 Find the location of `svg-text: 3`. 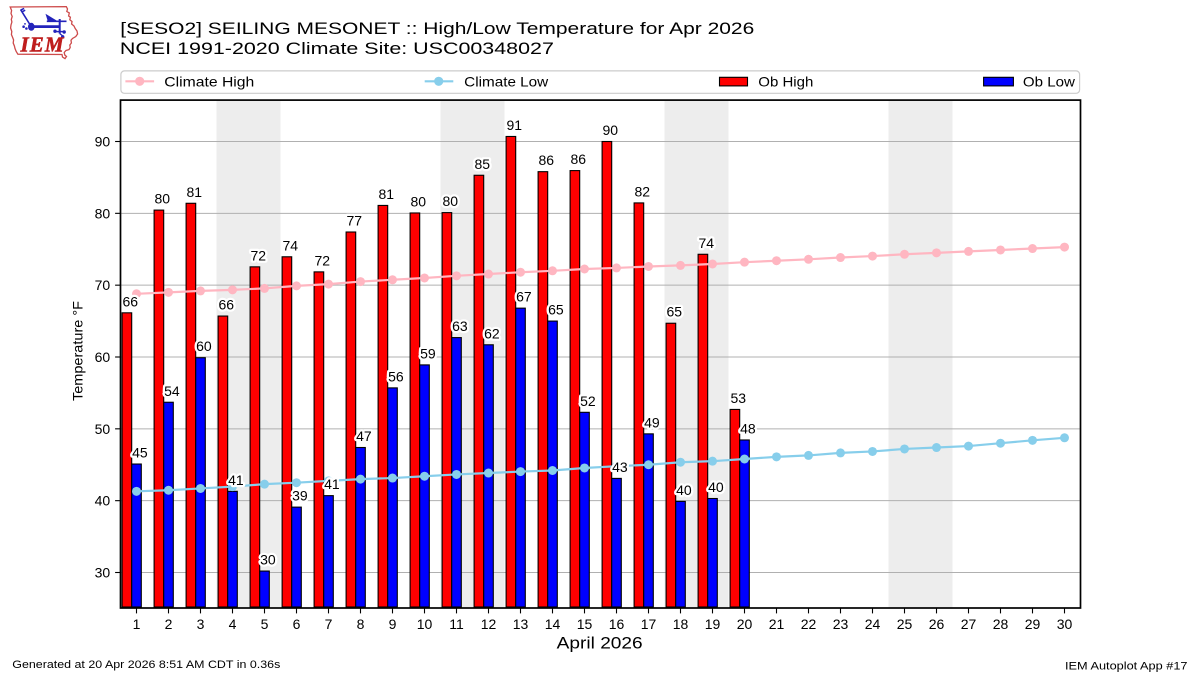

svg-text: 3 is located at coordinates (201, 624).